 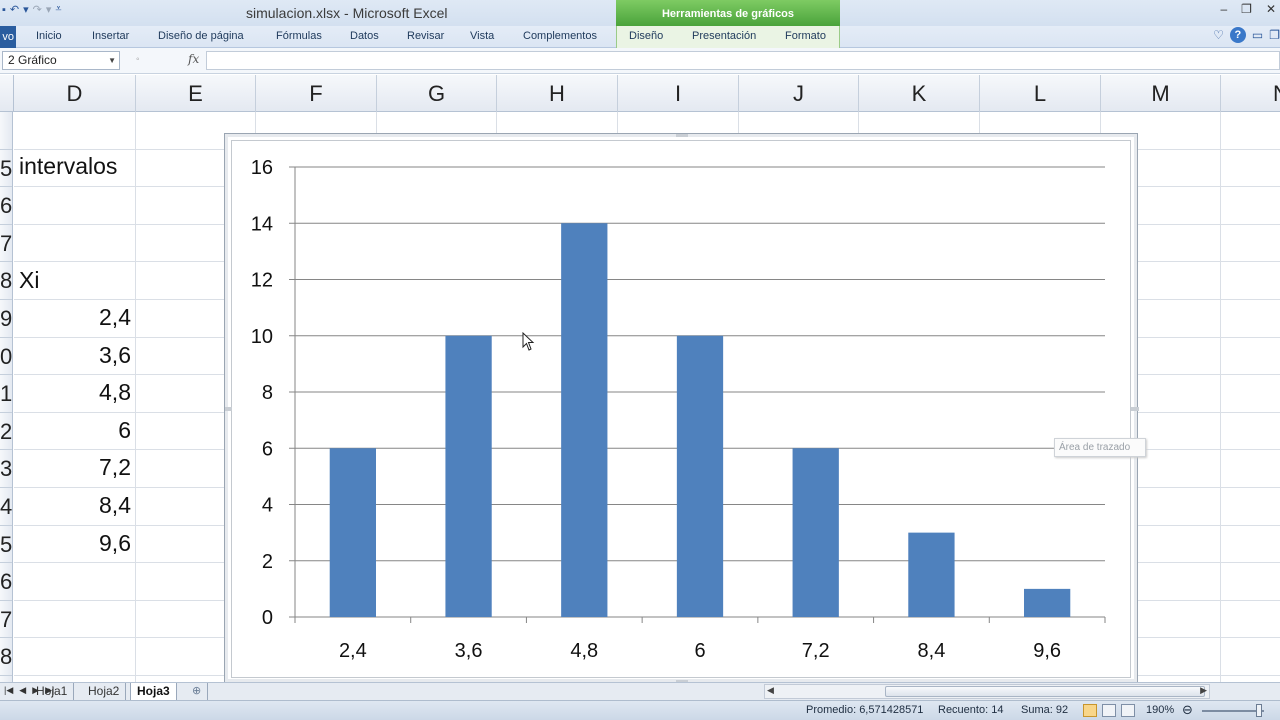 What do you see at coordinates (104, 691) in the screenshot?
I see `sheet-tab-hoja2: Hoja2` at bounding box center [104, 691].